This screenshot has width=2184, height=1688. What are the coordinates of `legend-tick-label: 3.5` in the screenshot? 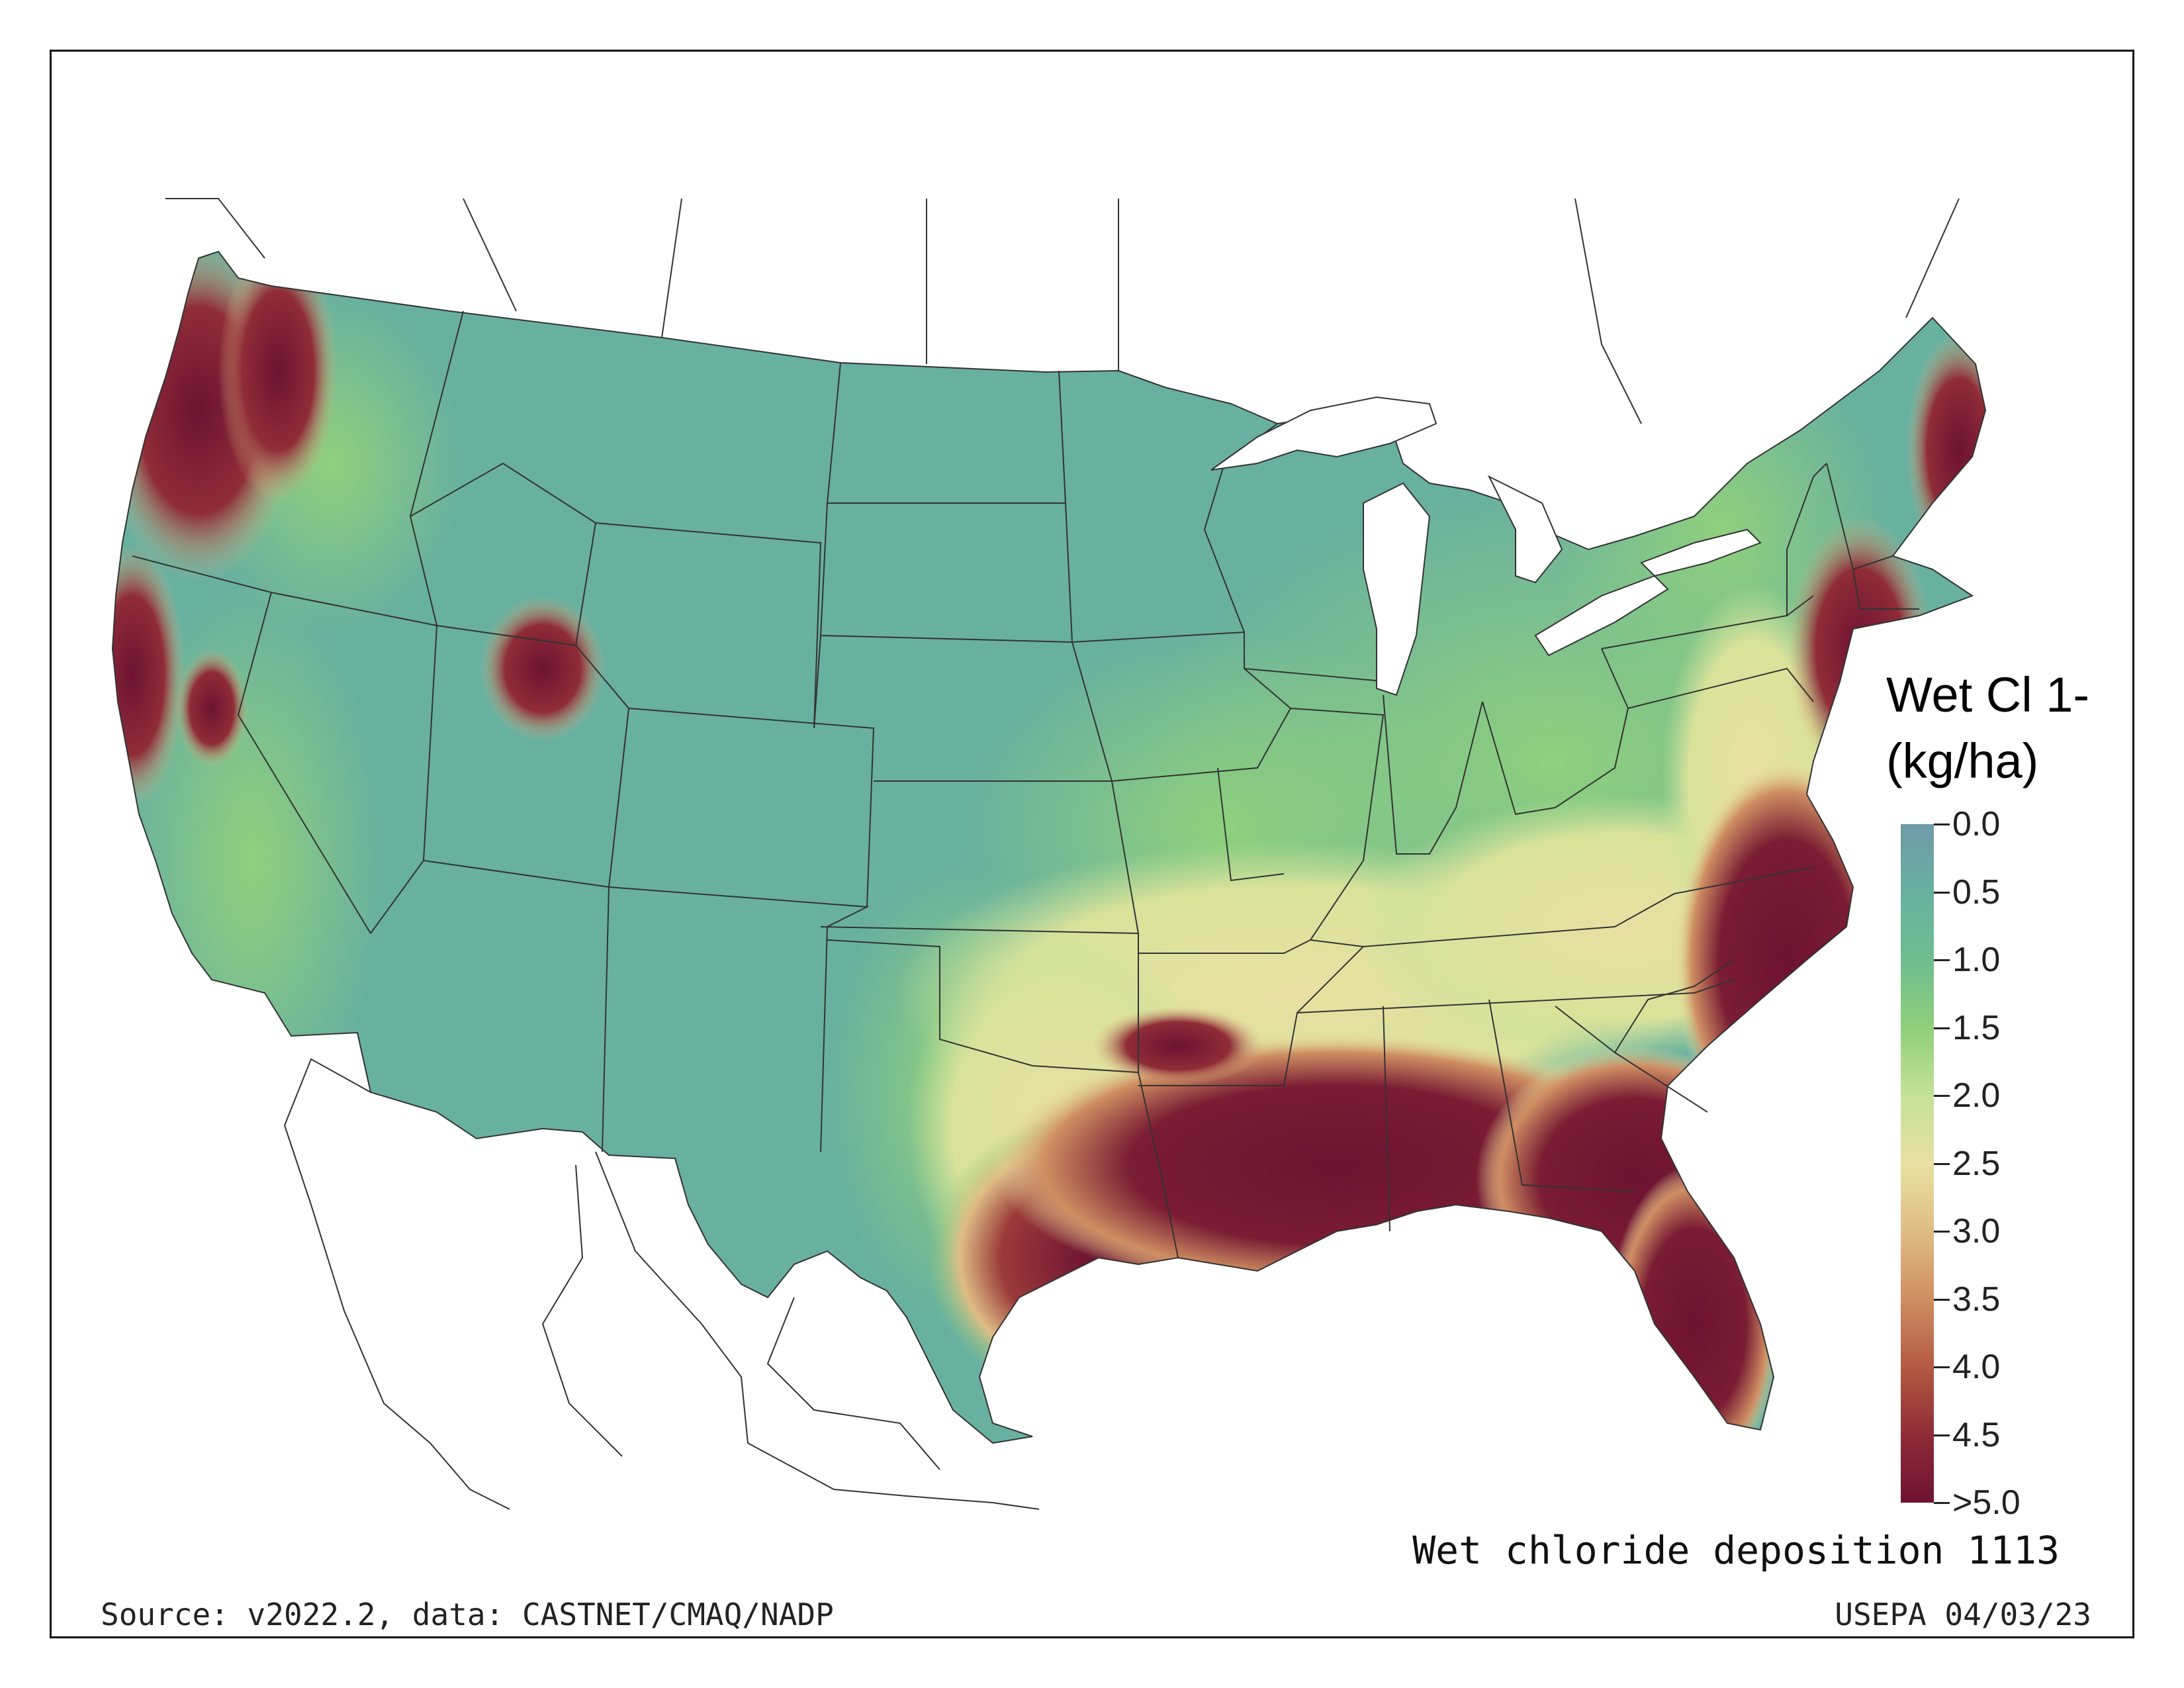 It's located at (1977, 1299).